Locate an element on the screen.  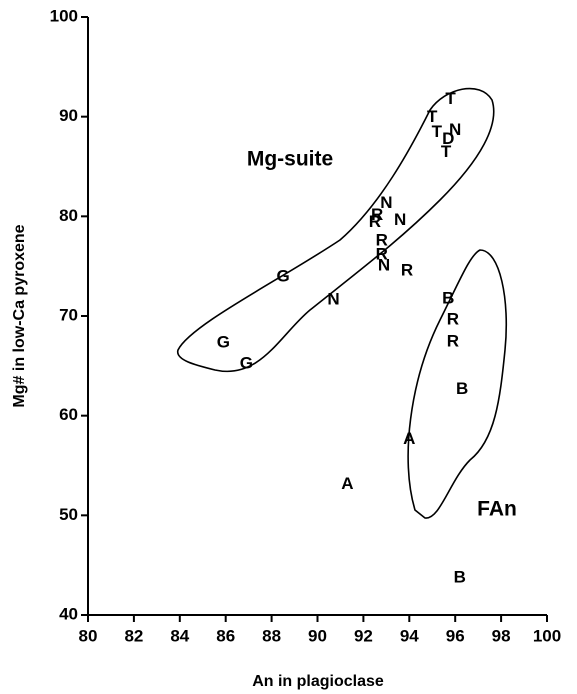
x-tick-label: 84 is located at coordinates (179, 635).